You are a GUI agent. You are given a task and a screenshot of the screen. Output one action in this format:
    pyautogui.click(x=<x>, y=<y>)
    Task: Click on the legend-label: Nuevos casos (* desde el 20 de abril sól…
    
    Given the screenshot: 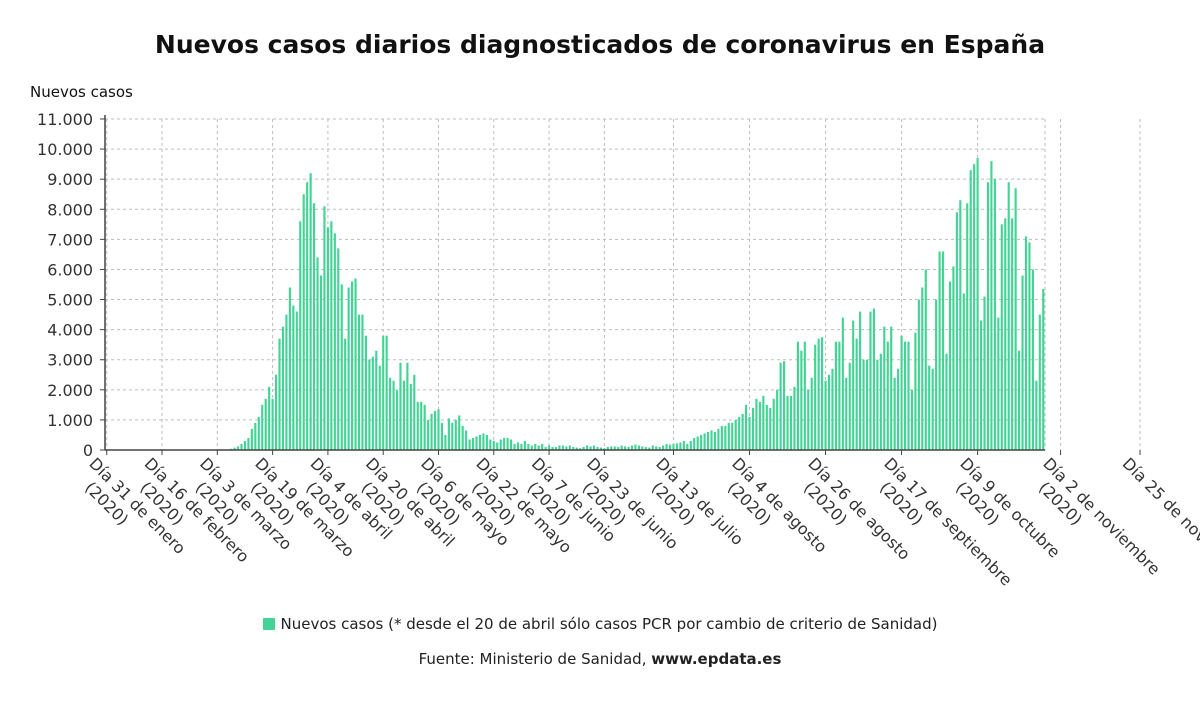 What is the action you would take?
    pyautogui.click(x=609, y=624)
    